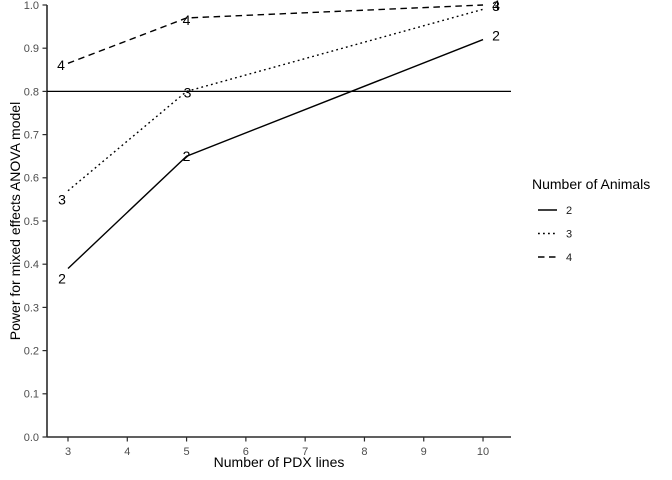 This screenshot has height=480, width=672. Describe the element at coordinates (364, 452) in the screenshot. I see `x-tick-label: 8` at that location.